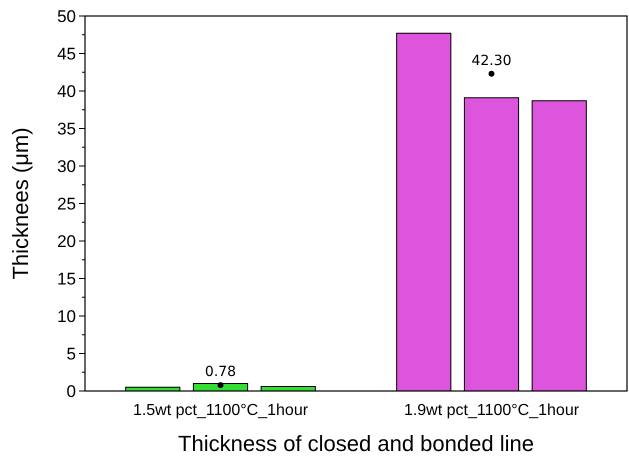 The image size is (629, 465). I want to click on y-tick-label: 15, so click(66, 278).